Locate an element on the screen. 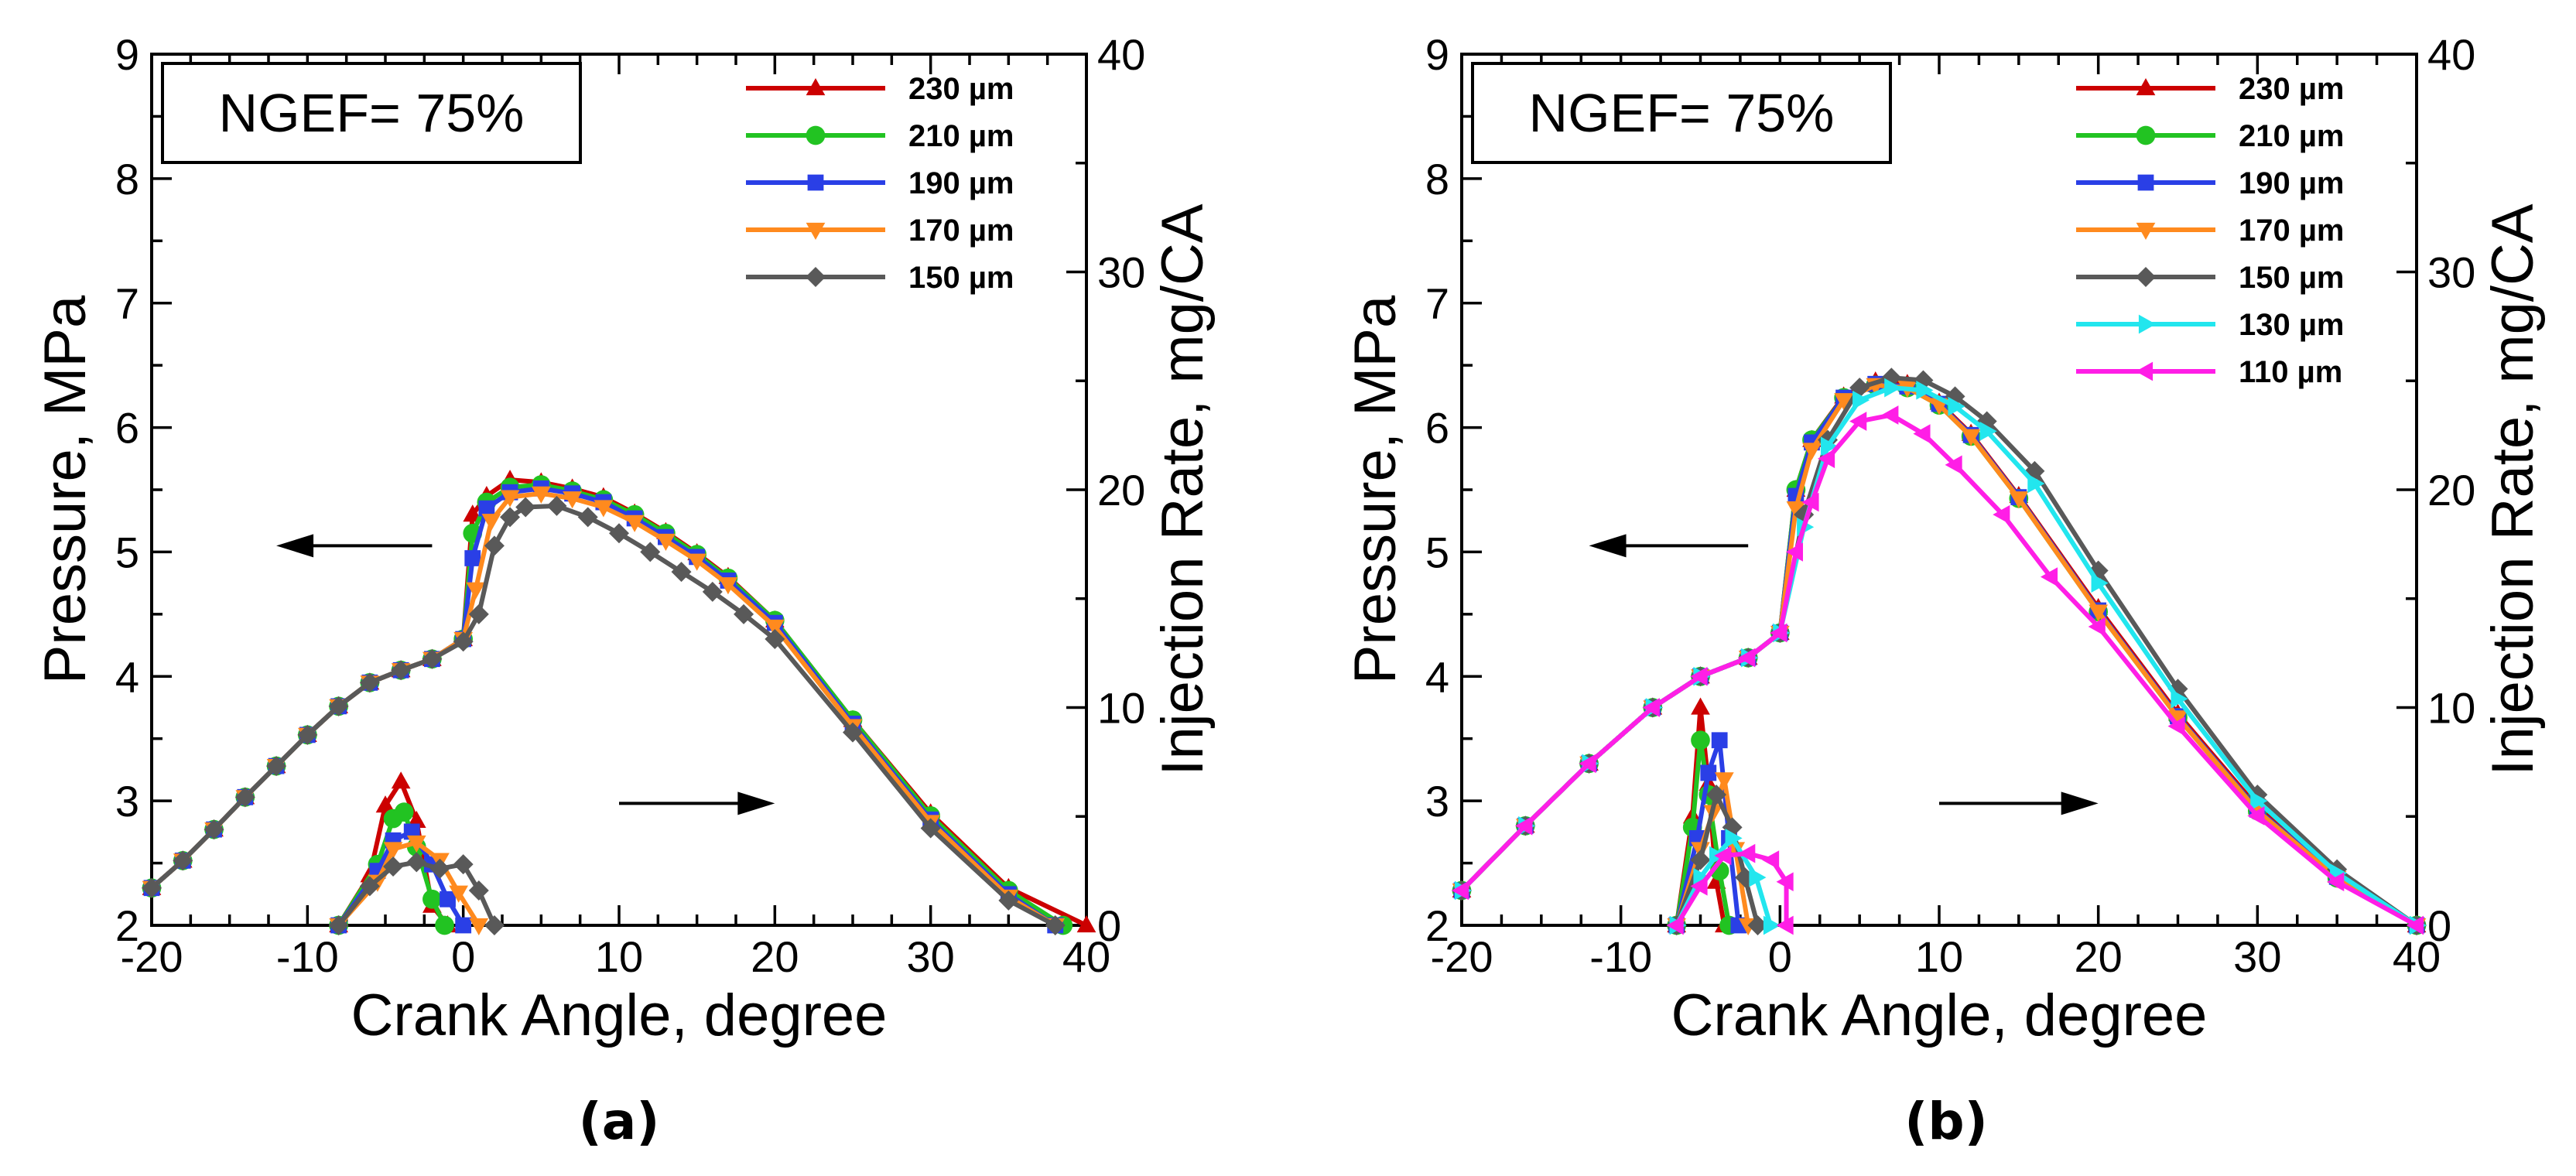 The image size is (2576, 1176). y2-tick-label: 0 is located at coordinates (1109, 926).